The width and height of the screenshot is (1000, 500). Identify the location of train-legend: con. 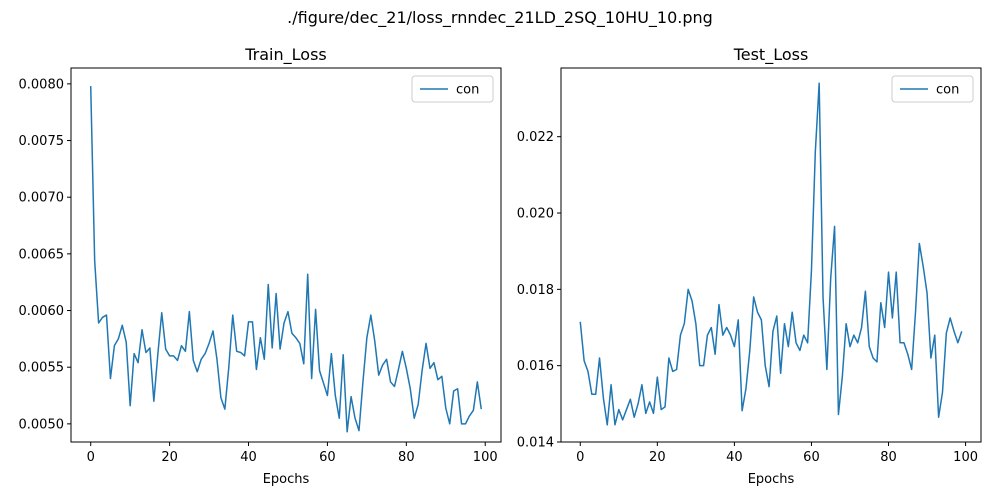
(452, 89).